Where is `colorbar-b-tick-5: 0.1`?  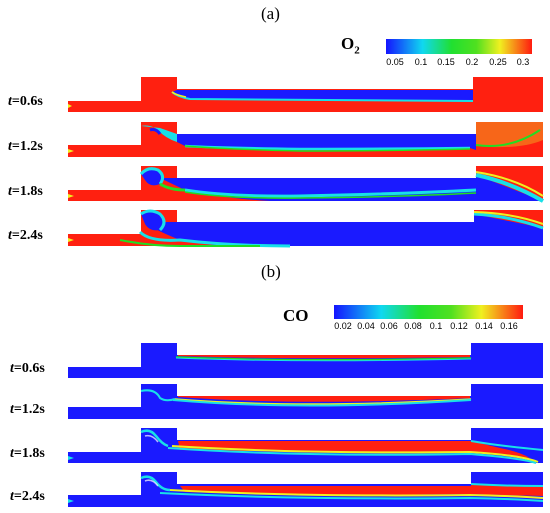
colorbar-b-tick-5: 0.1 is located at coordinates (436, 326).